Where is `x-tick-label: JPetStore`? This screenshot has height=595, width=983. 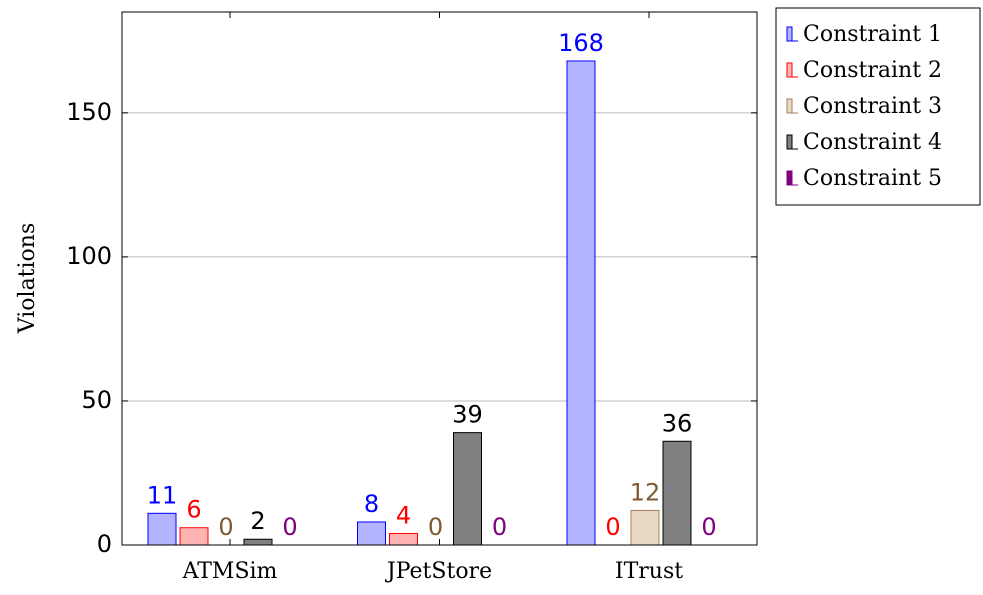
x-tick-label: JPetStore is located at coordinates (438, 571).